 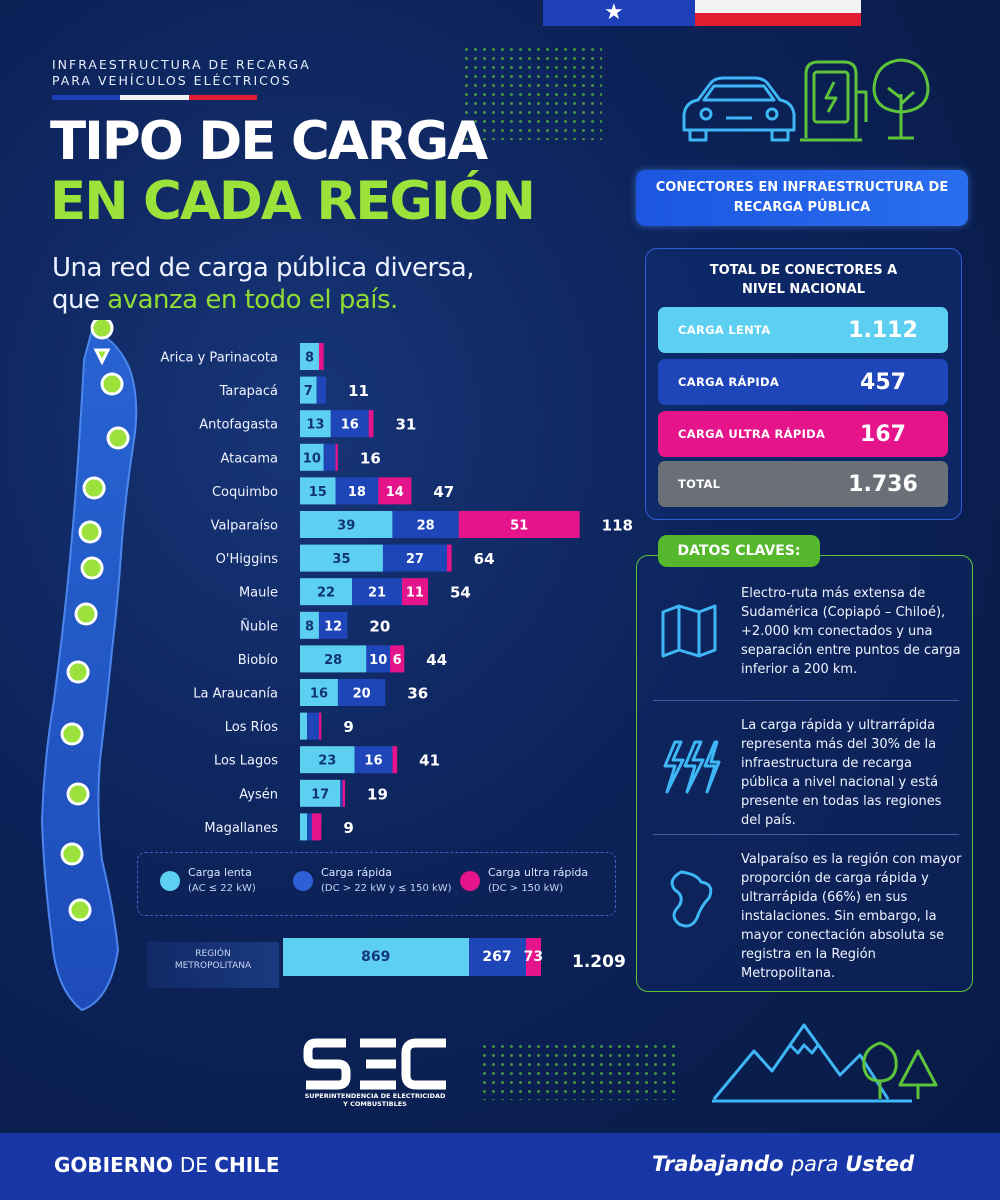 What do you see at coordinates (739, 551) in the screenshot?
I see `key-facts-title: DATOS CLAVES:` at bounding box center [739, 551].